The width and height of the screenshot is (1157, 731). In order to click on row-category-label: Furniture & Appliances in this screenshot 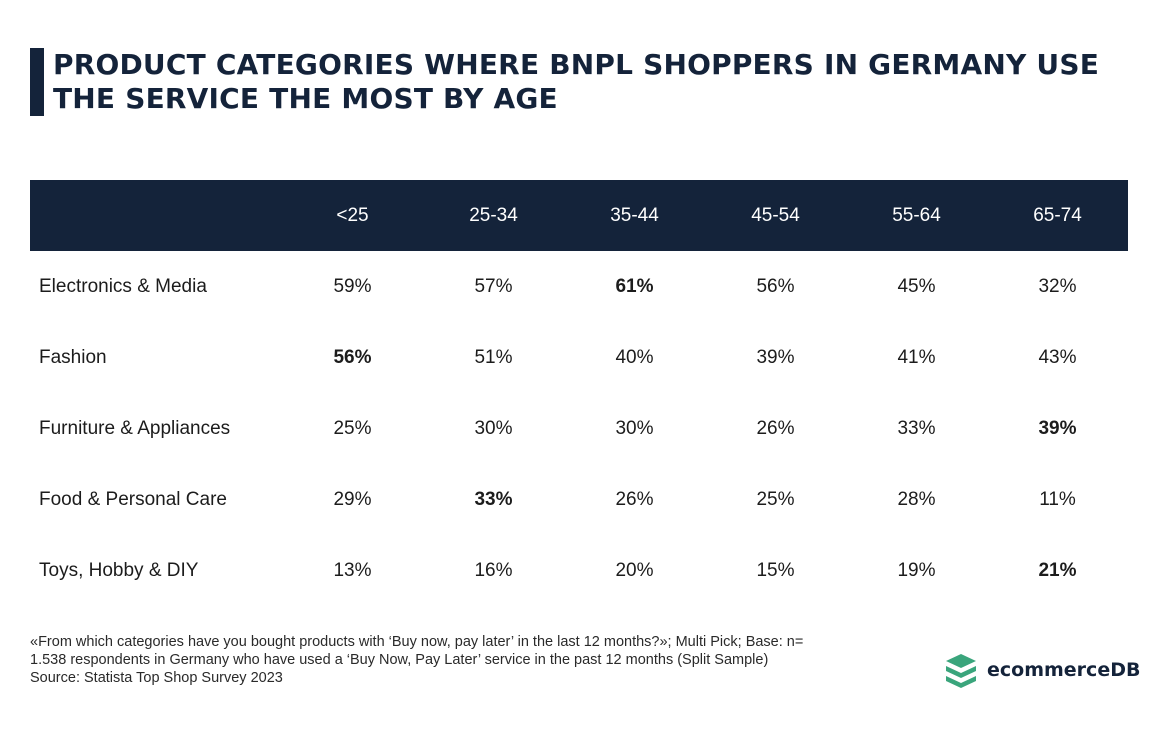, I will do `click(135, 428)`.